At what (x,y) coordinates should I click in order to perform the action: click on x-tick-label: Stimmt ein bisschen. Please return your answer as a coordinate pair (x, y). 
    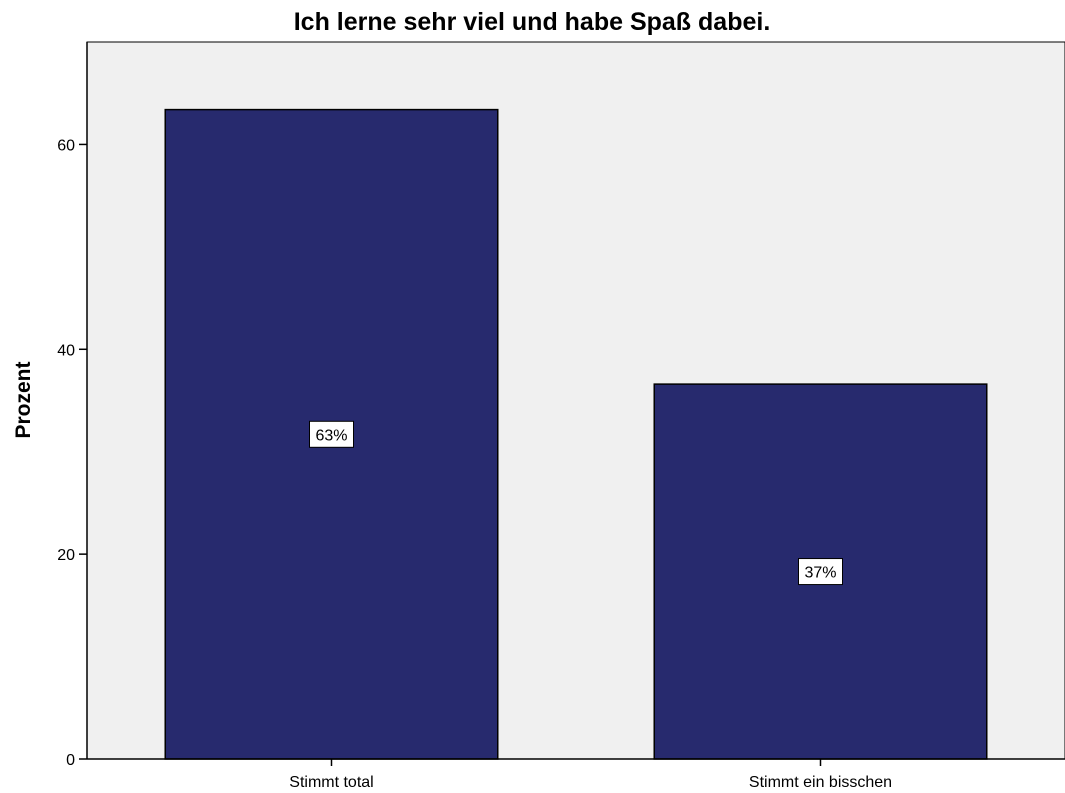
    Looking at the image, I should click on (820, 782).